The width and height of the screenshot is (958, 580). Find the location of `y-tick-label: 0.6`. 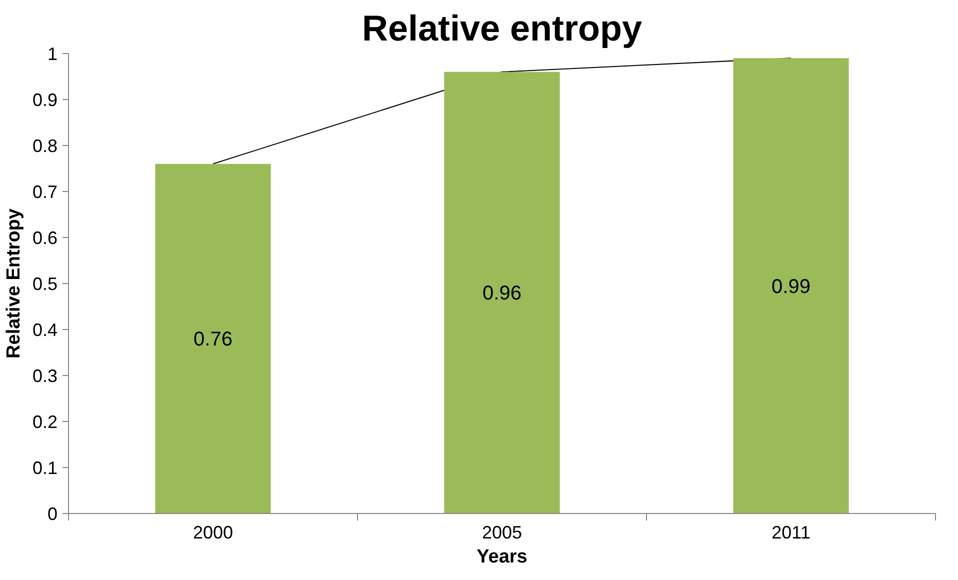

y-tick-label: 0.6 is located at coordinates (45, 238).